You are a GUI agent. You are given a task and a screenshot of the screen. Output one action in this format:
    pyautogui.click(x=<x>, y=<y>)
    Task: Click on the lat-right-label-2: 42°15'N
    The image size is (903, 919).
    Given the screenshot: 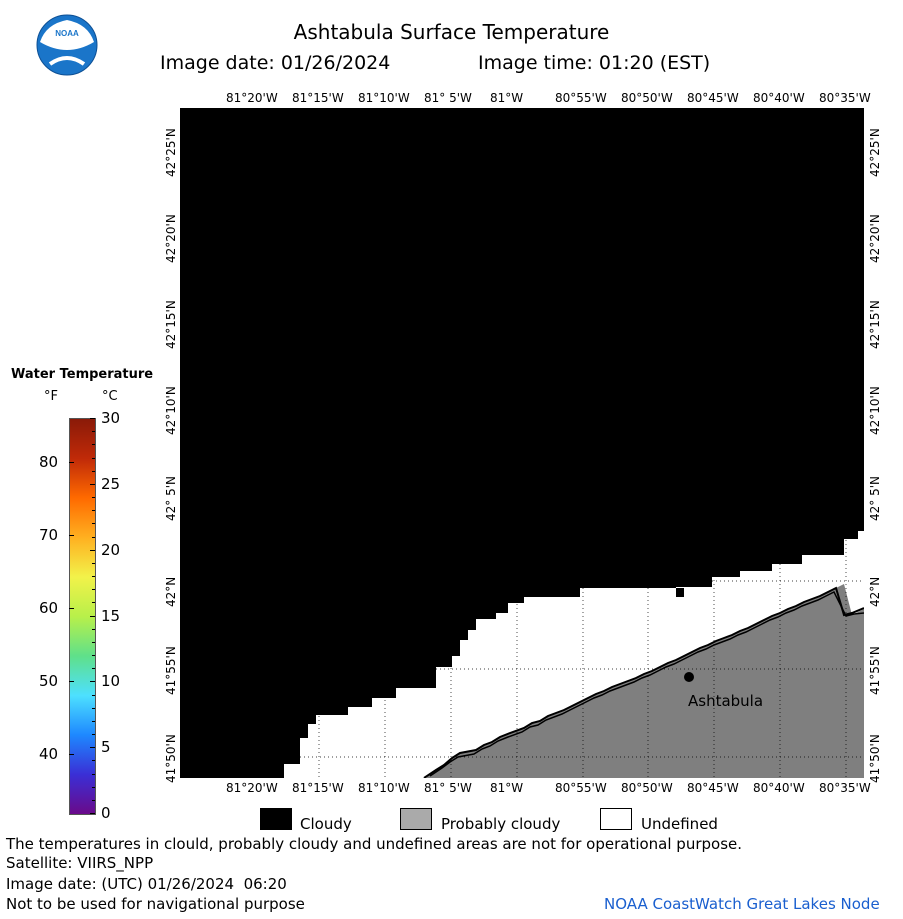 What is the action you would take?
    pyautogui.click(x=875, y=324)
    